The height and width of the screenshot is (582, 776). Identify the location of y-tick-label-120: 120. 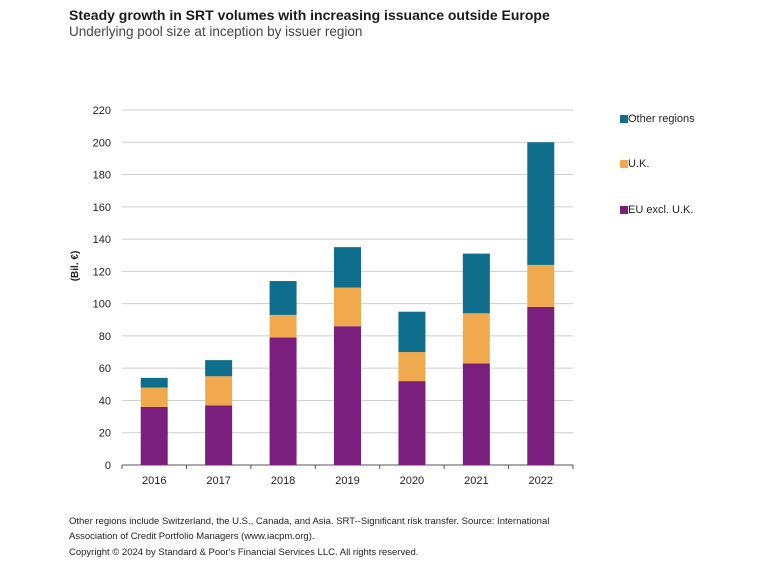
(102, 272).